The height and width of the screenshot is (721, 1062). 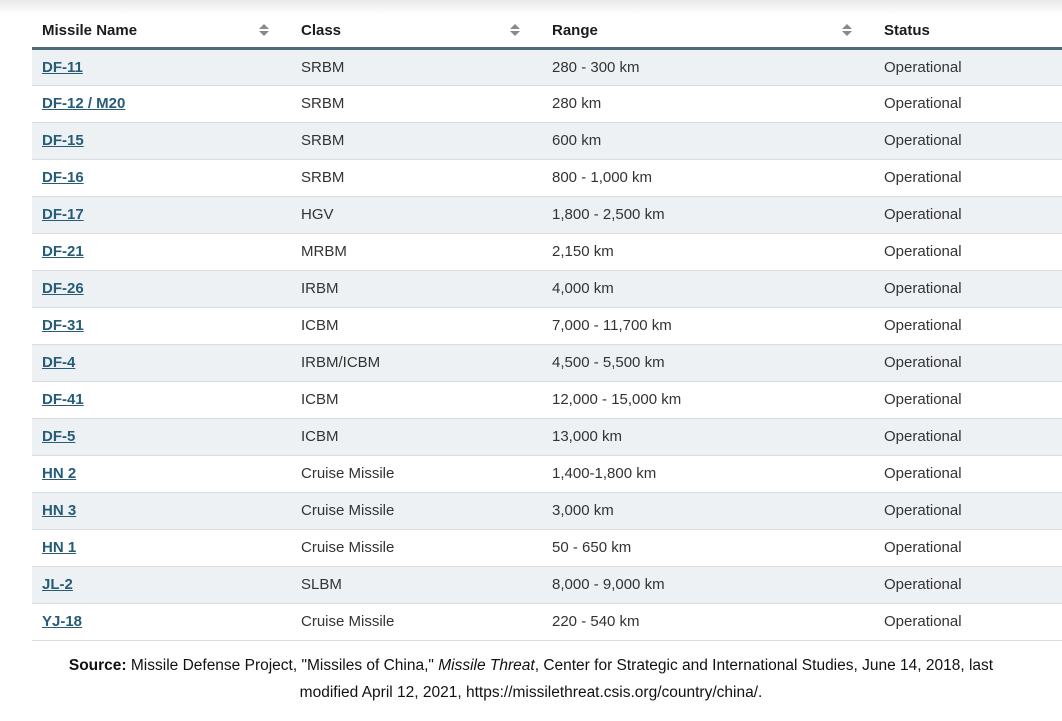 What do you see at coordinates (583, 251) in the screenshot?
I see `cell-range: 2,150 km` at bounding box center [583, 251].